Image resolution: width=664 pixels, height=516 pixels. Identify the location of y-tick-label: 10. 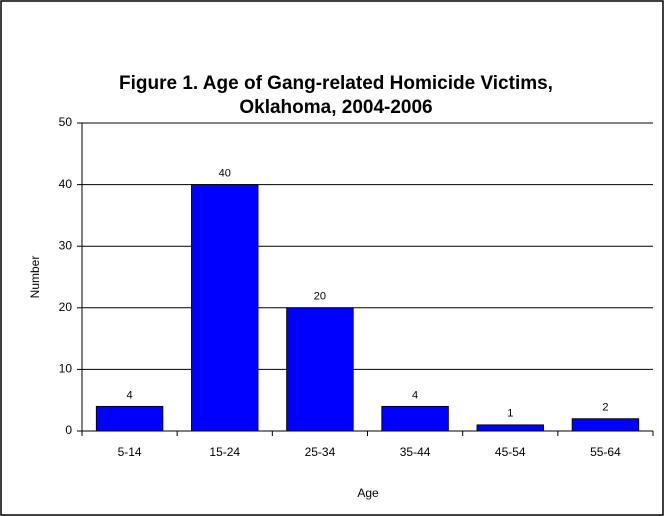
(66, 369).